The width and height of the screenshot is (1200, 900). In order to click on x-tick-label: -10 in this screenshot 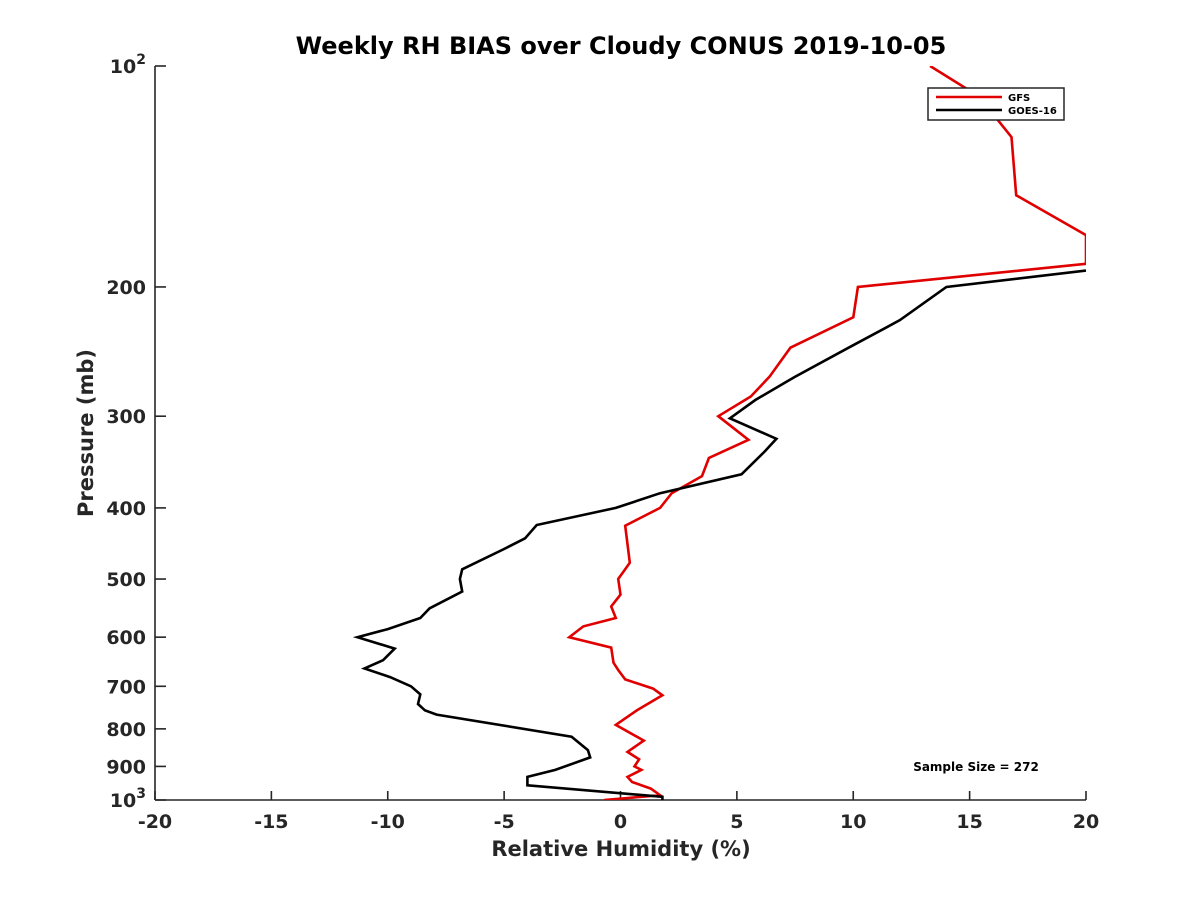, I will do `click(388, 822)`.